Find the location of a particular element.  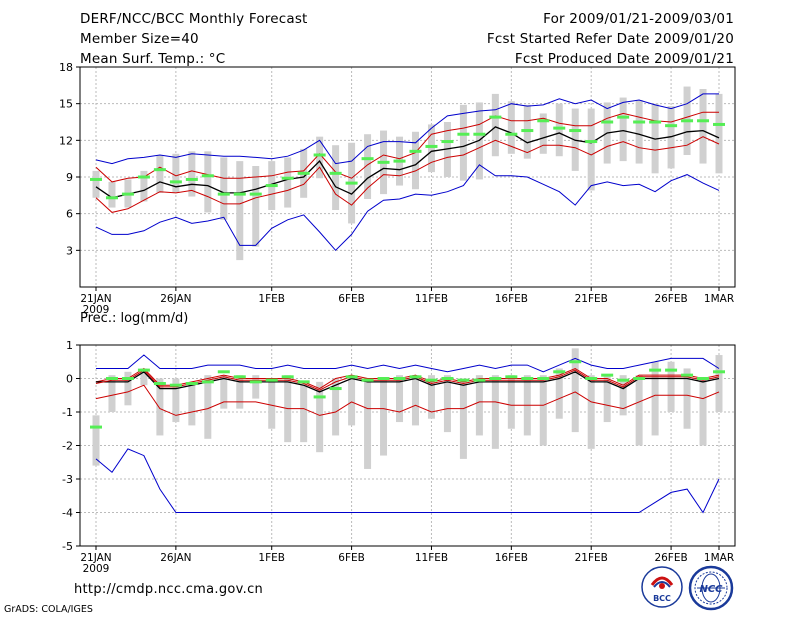

precip-xtick-label: 11FEB is located at coordinates (431, 558).